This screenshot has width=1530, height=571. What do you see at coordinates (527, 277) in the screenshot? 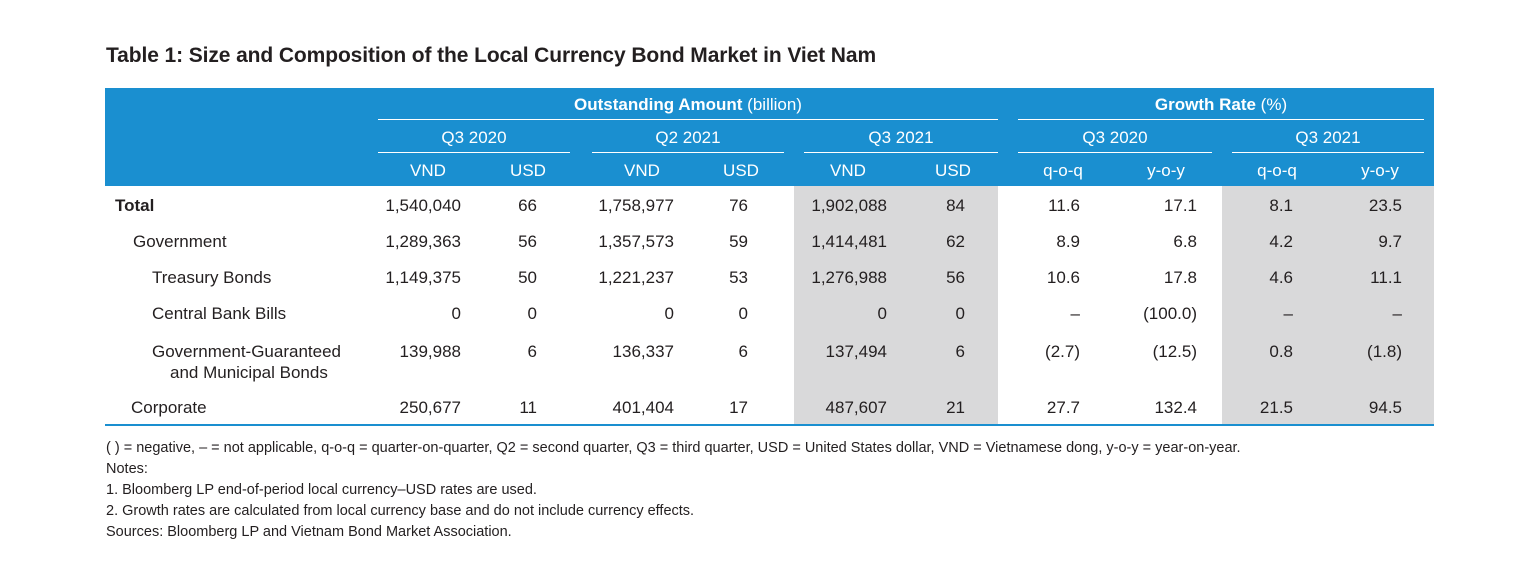
I see `table-cell: 50` at bounding box center [527, 277].